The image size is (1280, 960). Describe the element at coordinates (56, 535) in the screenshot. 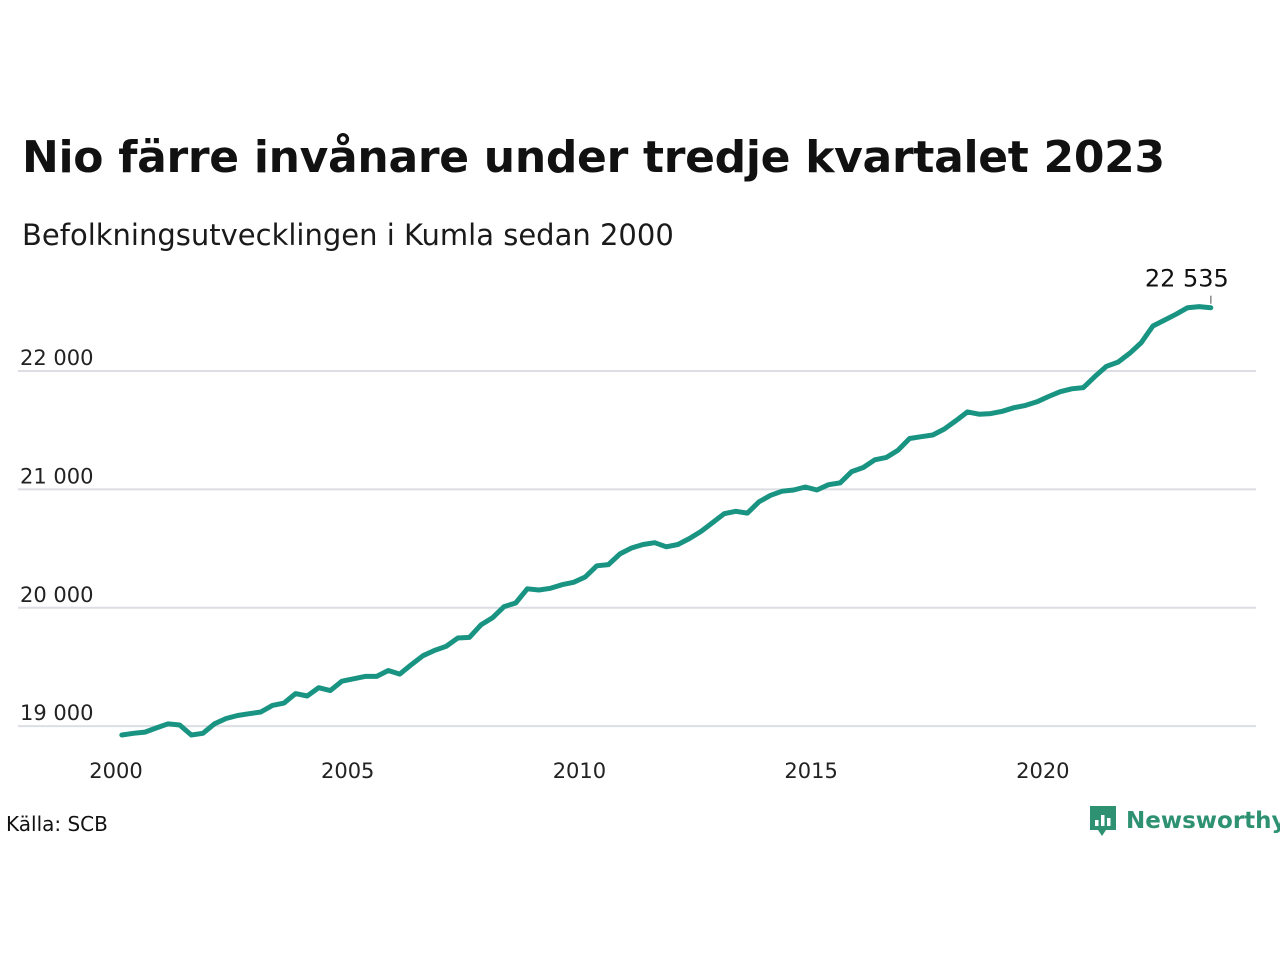

I see `y-axis-labels: 19 000 20 000 21 000 22 000` at that location.